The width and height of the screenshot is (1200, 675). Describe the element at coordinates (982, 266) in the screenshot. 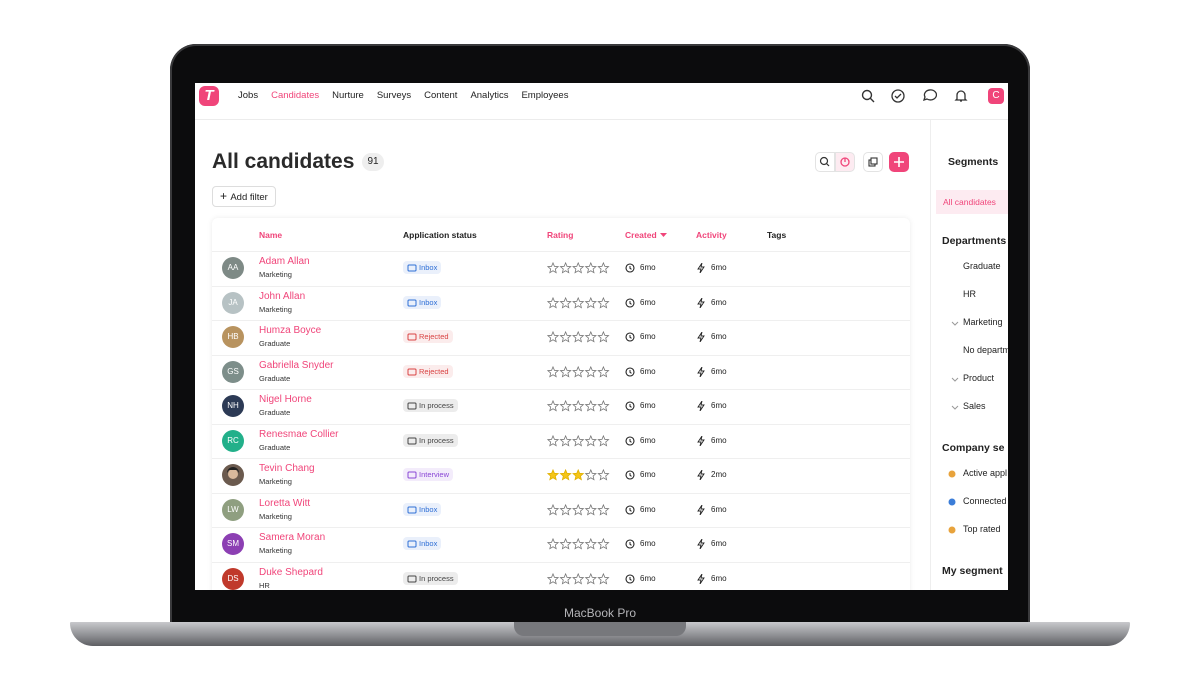

I see `segment-item: Graduate` at that location.